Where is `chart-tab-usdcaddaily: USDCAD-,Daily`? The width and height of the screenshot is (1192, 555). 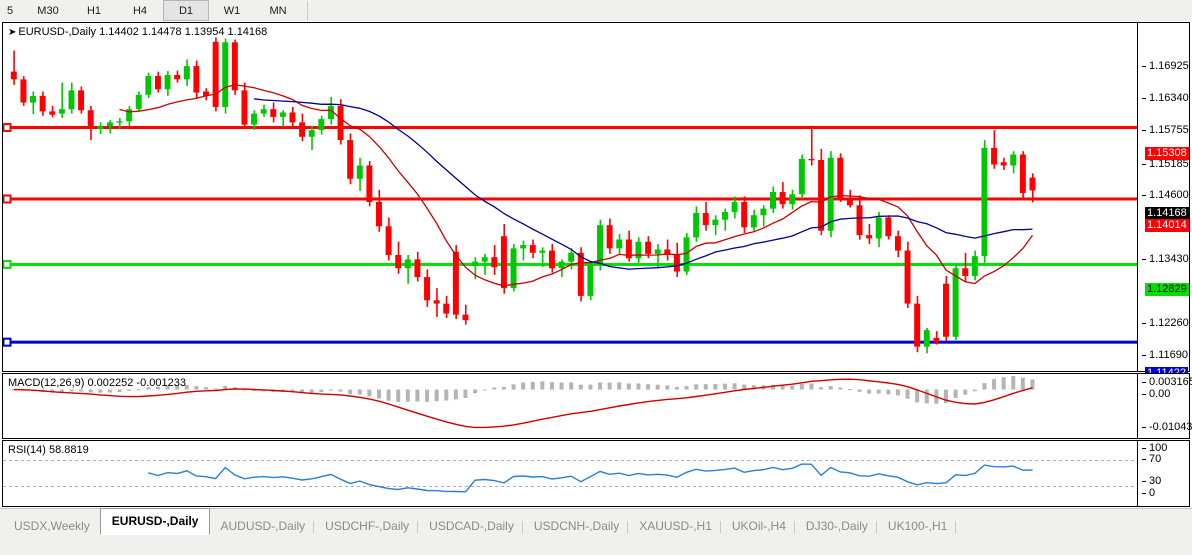 chart-tab-usdcaddaily: USDCAD-,Daily is located at coordinates (471, 526).